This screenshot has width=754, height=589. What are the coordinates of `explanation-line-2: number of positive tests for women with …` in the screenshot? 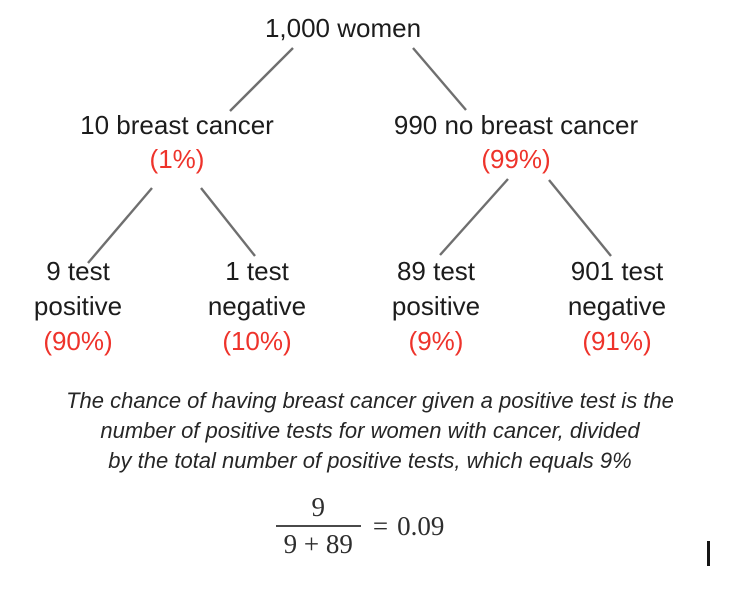 It's located at (370, 430).